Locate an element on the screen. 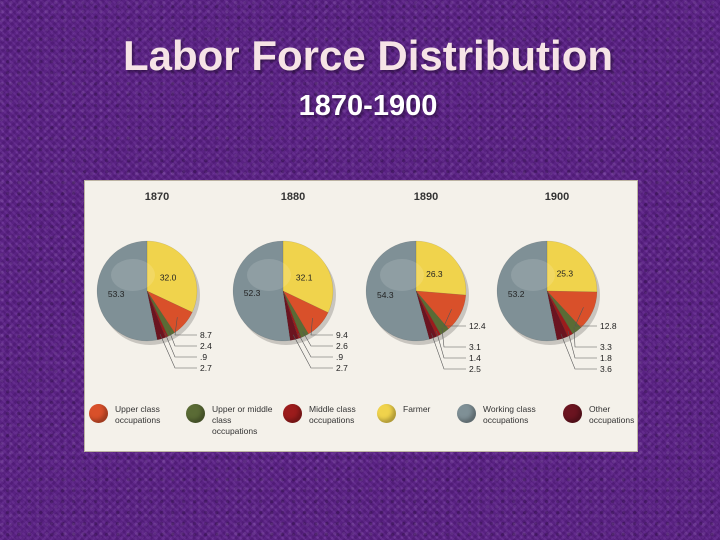  pie-value-label: 2.6 is located at coordinates (342, 346).